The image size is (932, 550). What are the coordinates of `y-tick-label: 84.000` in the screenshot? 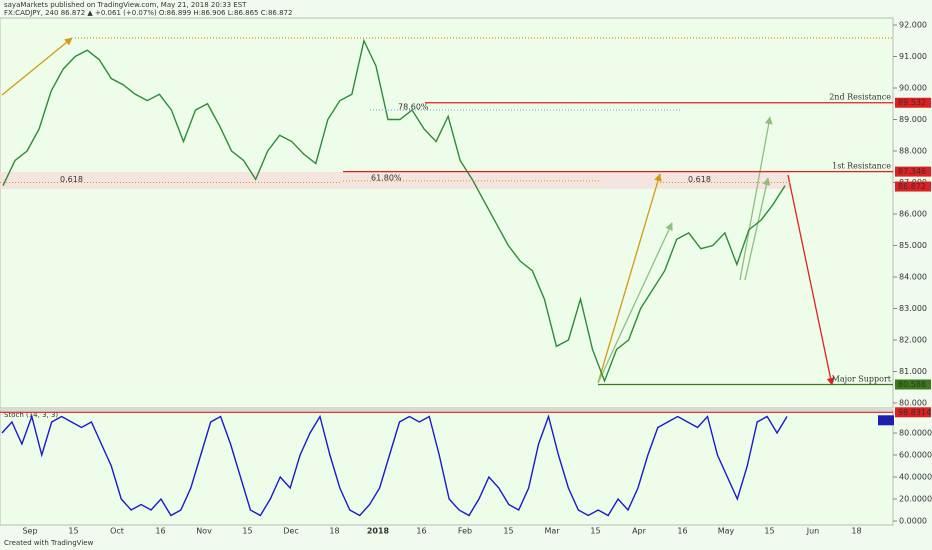 It's located at (913, 277).